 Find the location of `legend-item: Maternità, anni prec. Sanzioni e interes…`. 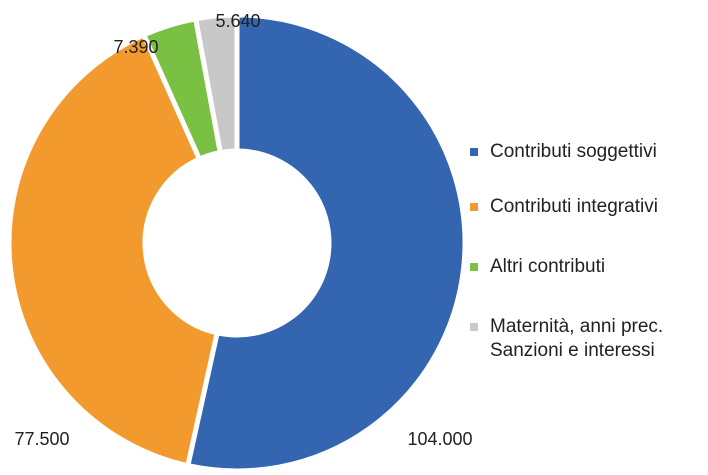

legend-item: Maternità, anni prec. Sanzioni e interes… is located at coordinates (582, 339).